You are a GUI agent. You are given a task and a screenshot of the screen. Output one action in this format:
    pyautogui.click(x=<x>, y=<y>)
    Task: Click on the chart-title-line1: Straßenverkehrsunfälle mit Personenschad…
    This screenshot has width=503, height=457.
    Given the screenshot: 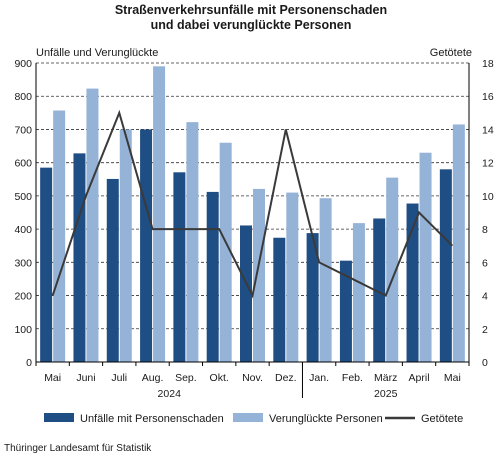 What is the action you would take?
    pyautogui.click(x=251, y=10)
    